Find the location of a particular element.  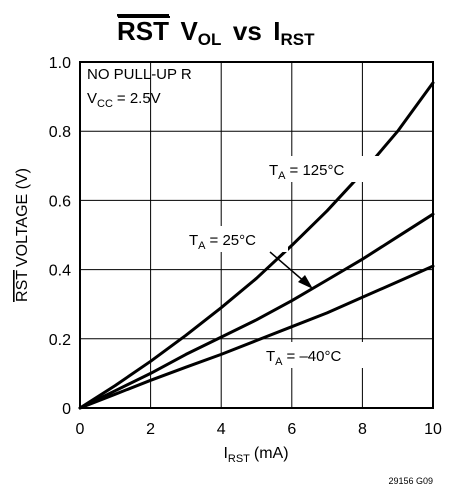

x-axis-label-unit: (mA) is located at coordinates (271, 453).